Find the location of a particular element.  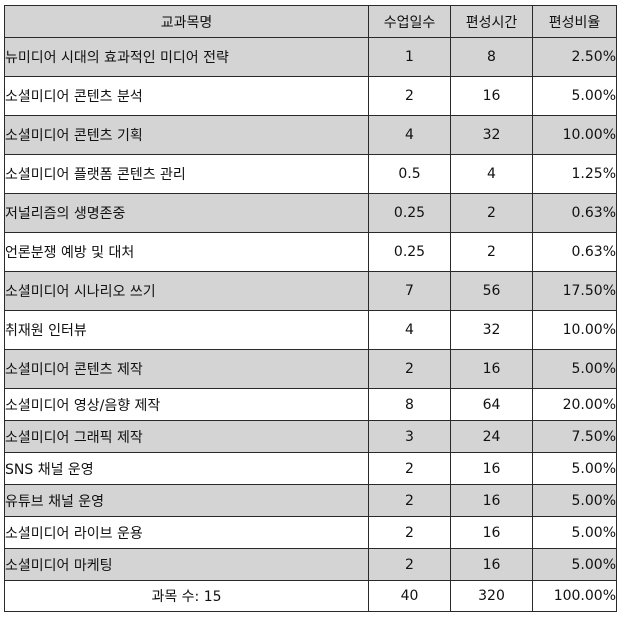

cell-hours: 56 is located at coordinates (491, 291).